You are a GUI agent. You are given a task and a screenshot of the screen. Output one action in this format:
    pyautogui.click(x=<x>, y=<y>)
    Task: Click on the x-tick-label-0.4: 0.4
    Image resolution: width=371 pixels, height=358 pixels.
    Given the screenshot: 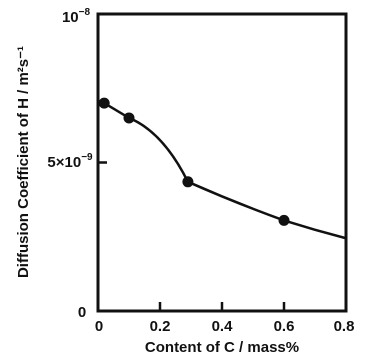 What is the action you would take?
    pyautogui.click(x=223, y=326)
    